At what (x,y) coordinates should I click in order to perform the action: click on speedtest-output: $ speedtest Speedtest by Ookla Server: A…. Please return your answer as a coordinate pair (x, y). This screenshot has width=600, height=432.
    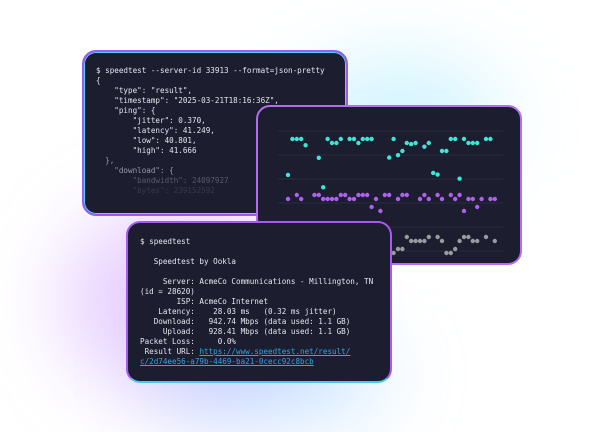
    Looking at the image, I should click on (257, 301).